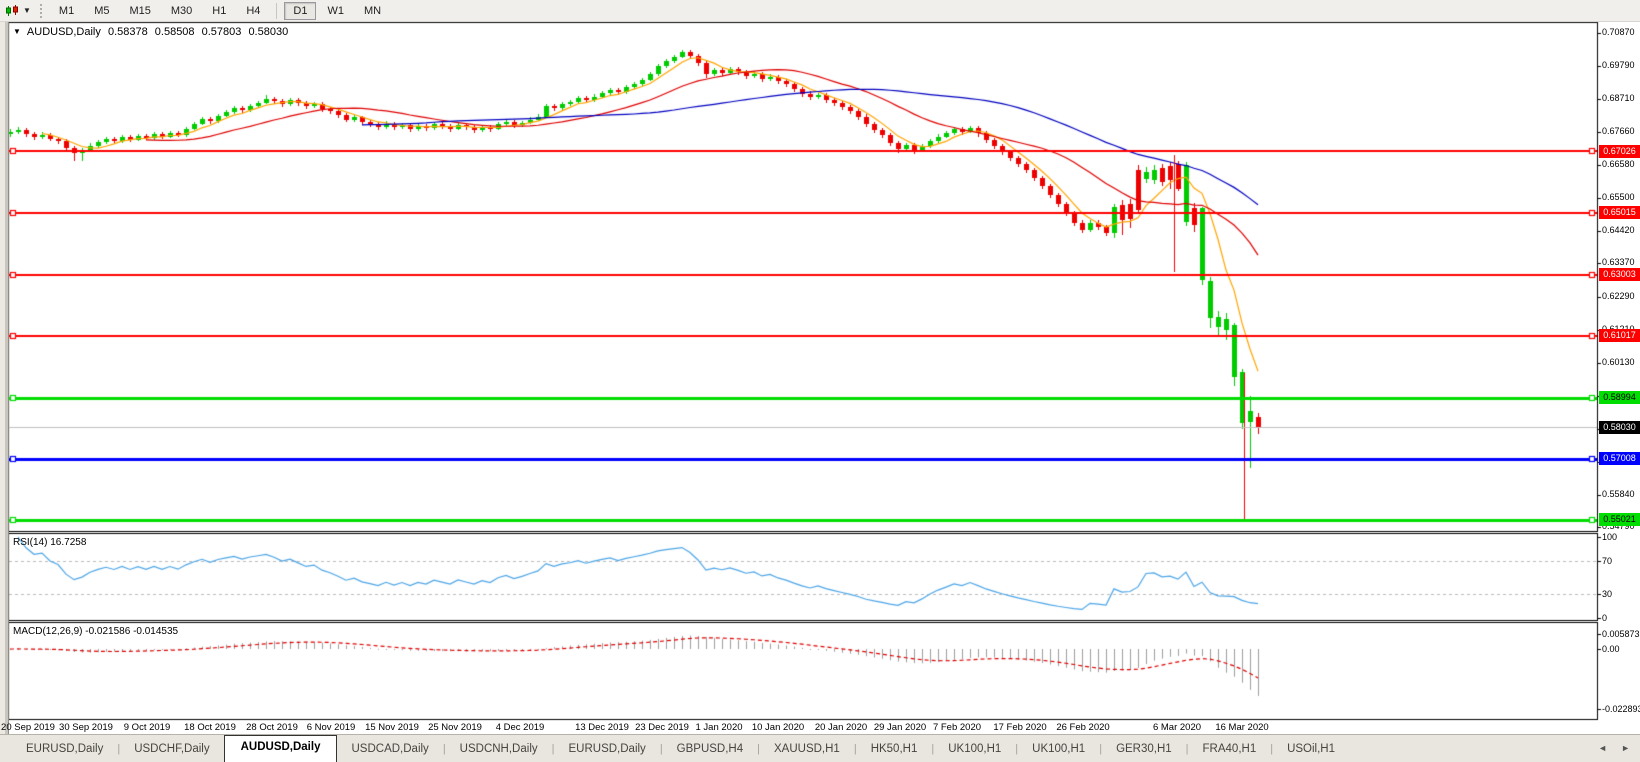  Describe the element at coordinates (841, 727) in the screenshot. I see `date-tick-label: 20 Jan 2020` at that location.